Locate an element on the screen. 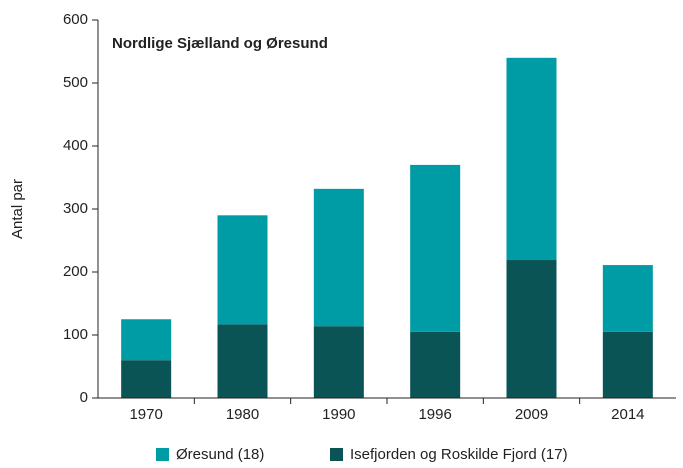 This screenshot has height=468, width=683. y-tick-label: 300 is located at coordinates (75, 208).